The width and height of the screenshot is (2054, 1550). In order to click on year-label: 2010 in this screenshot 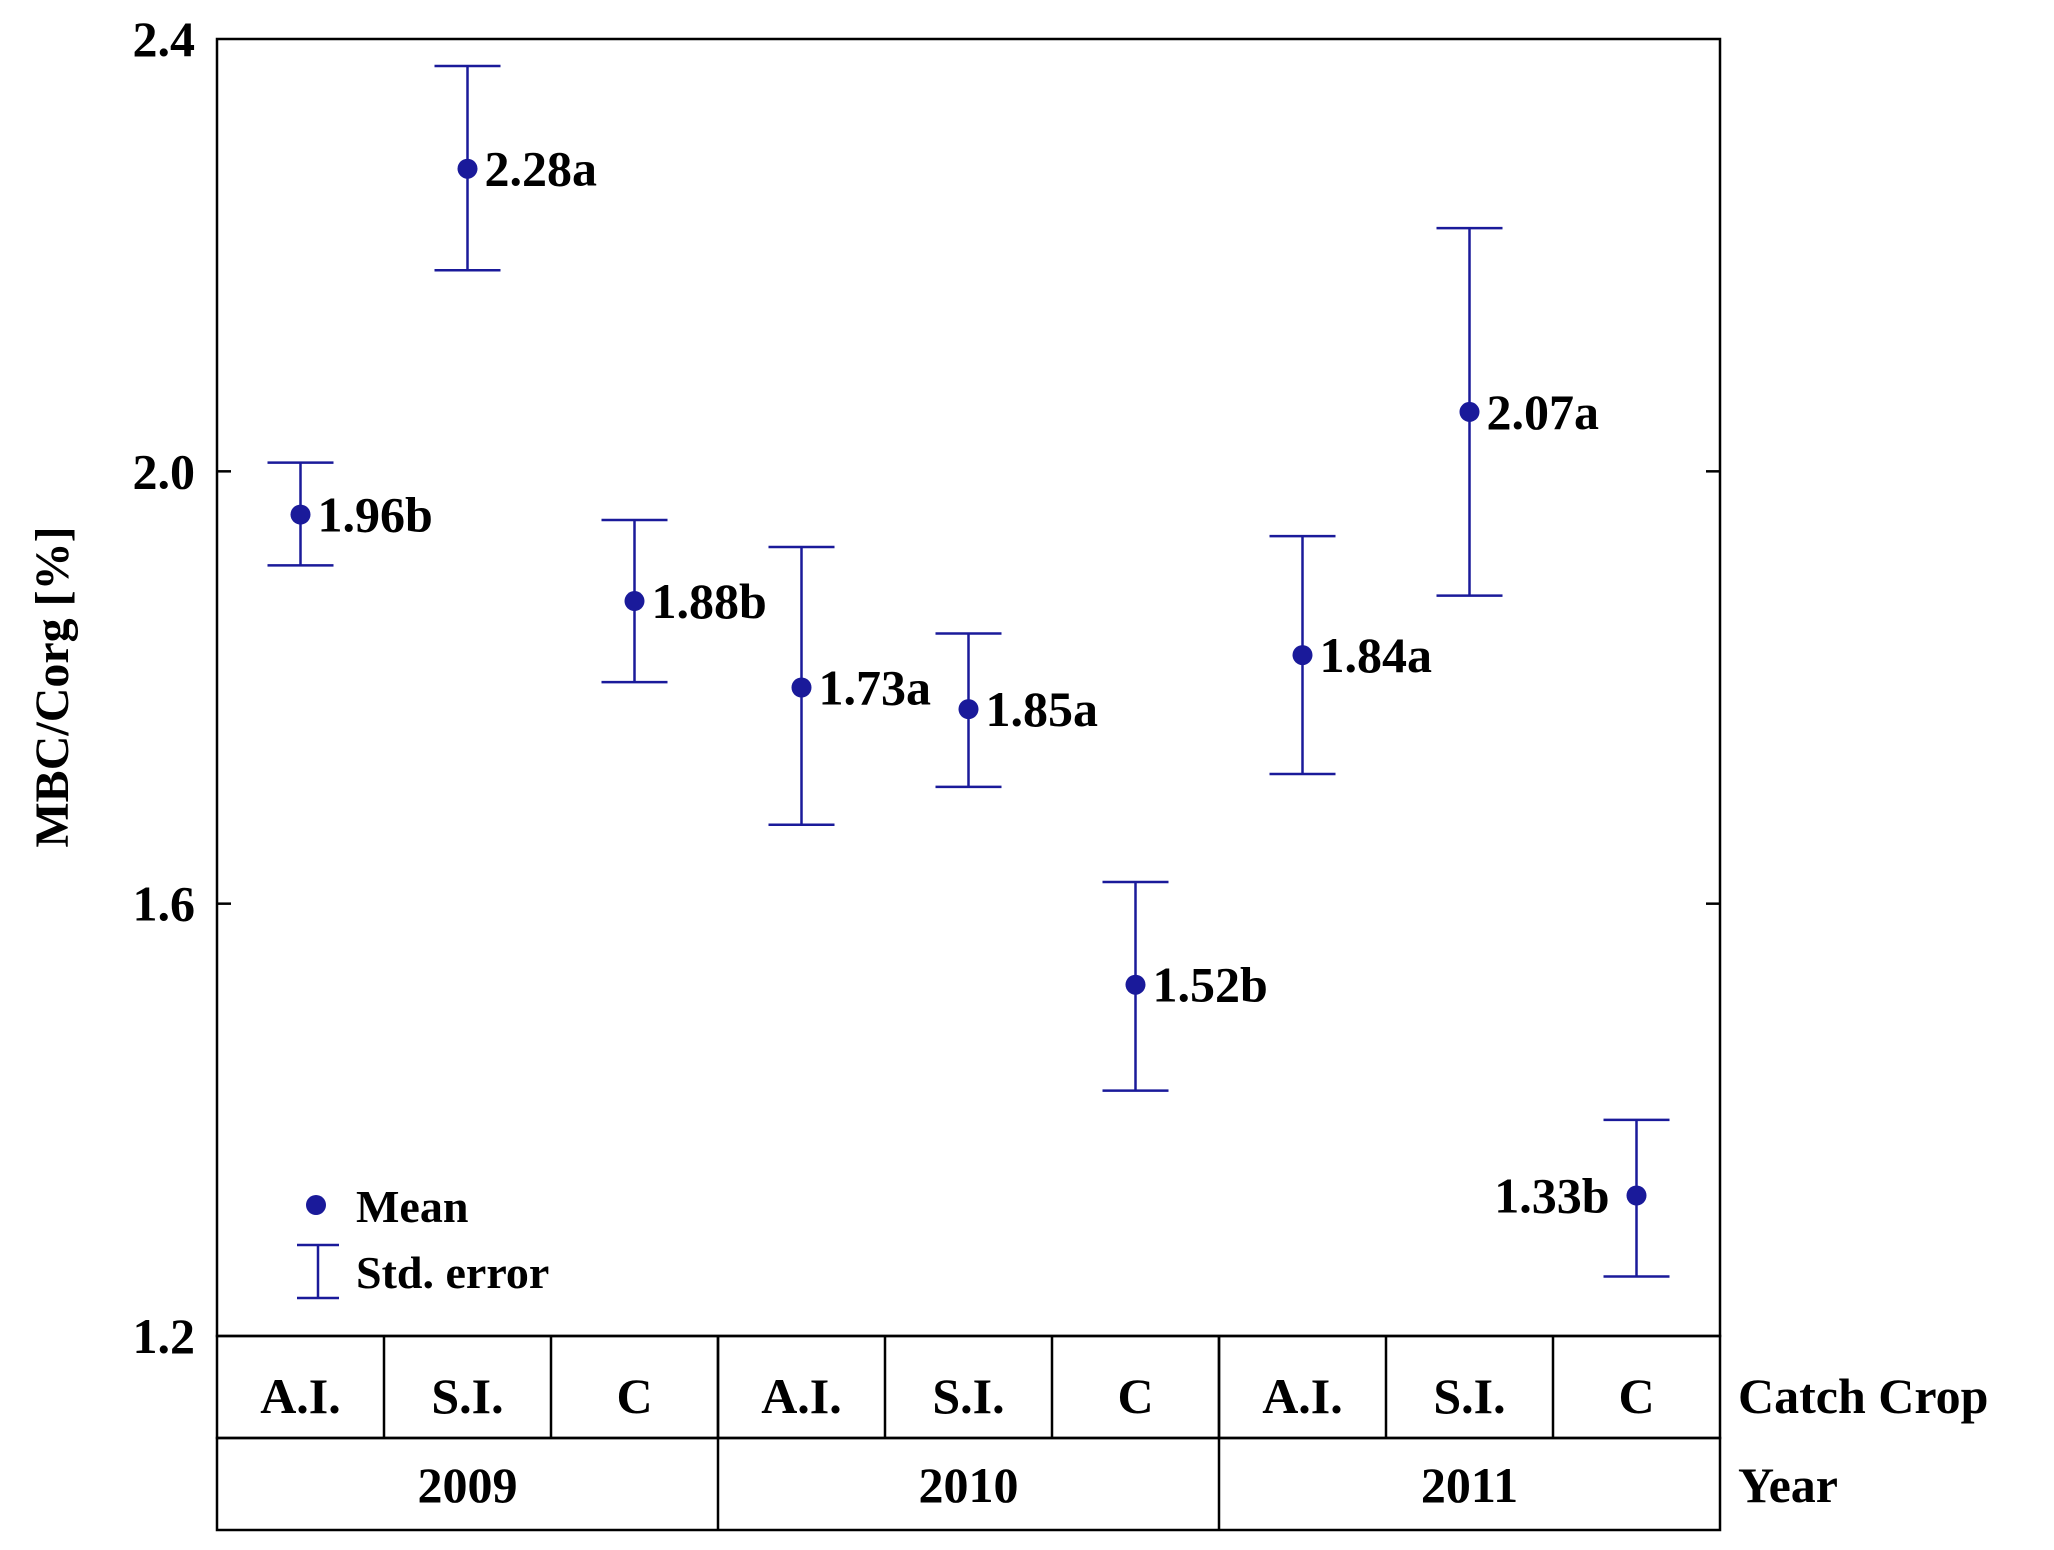, I will do `click(969, 1485)`.